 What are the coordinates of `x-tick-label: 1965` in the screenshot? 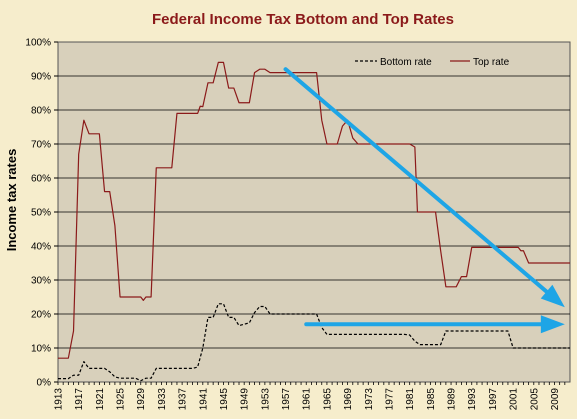 It's located at (327, 399).